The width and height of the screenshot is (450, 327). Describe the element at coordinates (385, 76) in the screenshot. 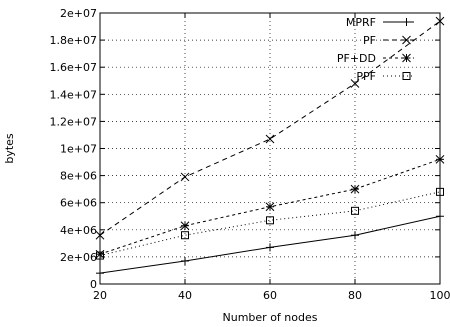

I see `legend-item-ppf: PPF` at that location.